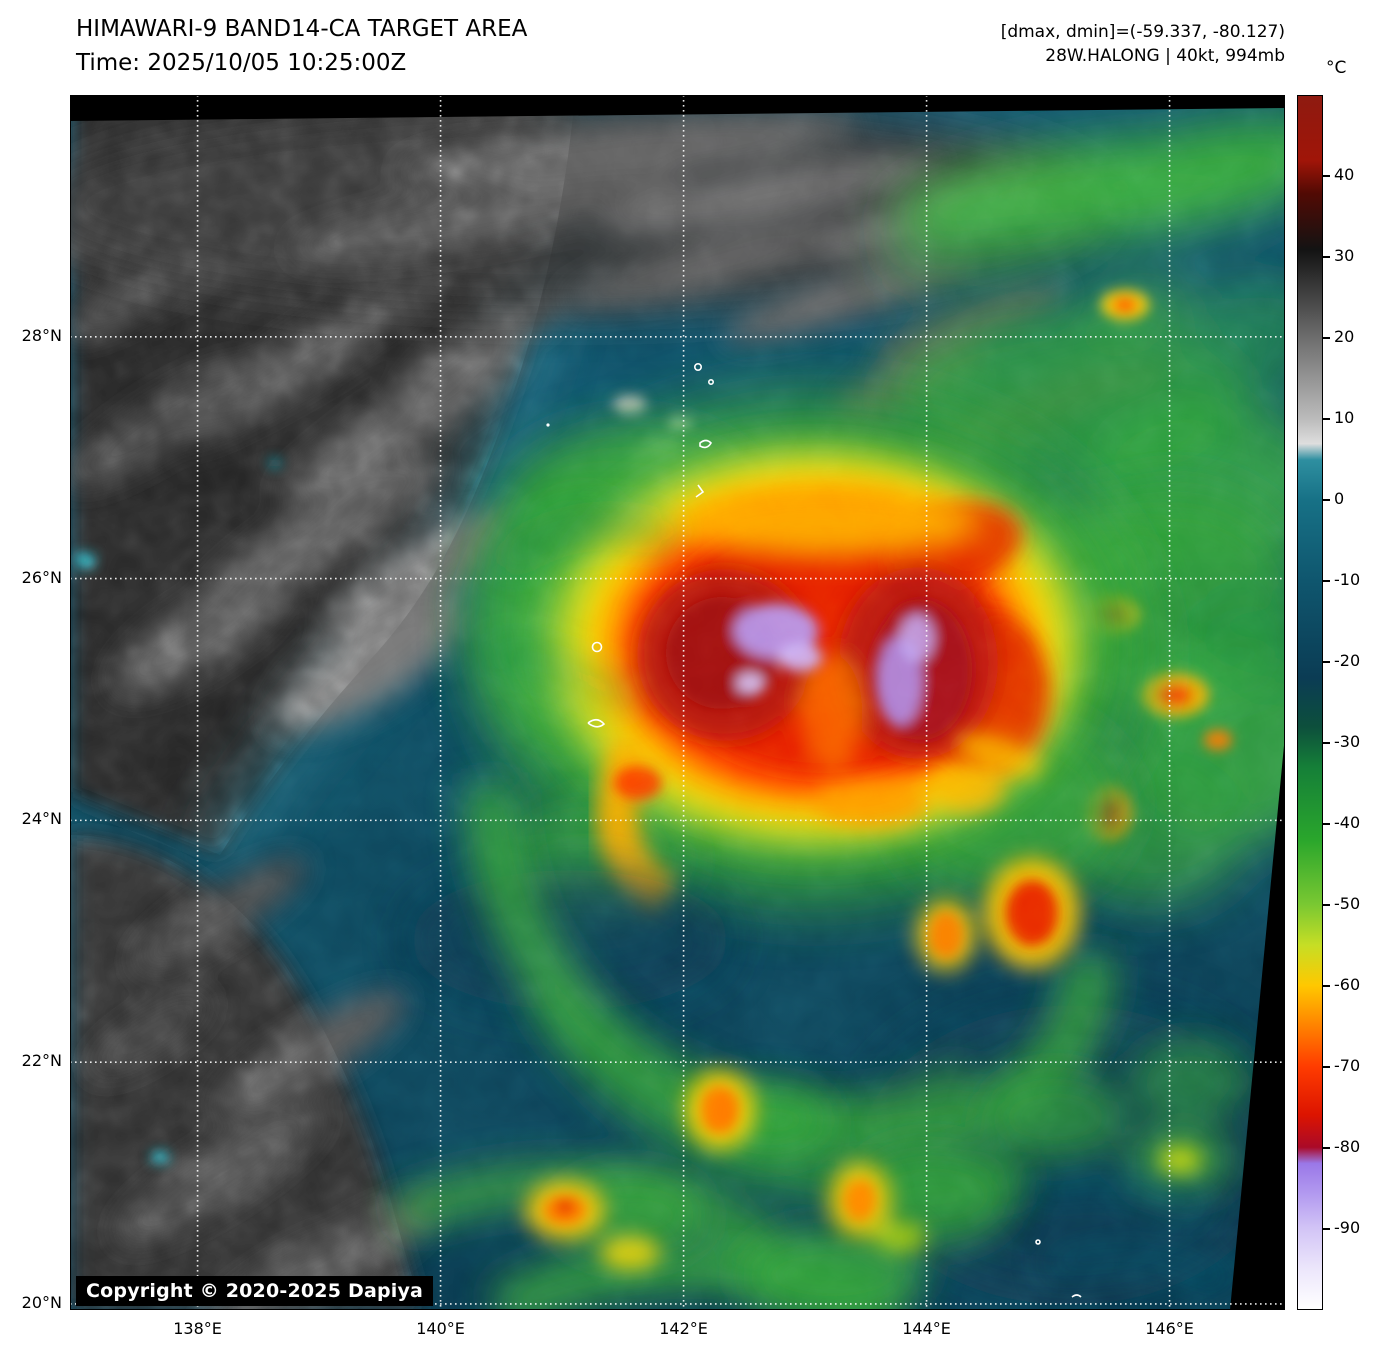 The width and height of the screenshot is (1390, 1359). Describe the element at coordinates (1347, 660) in the screenshot. I see `colorbar-tick-label: -20` at that location.